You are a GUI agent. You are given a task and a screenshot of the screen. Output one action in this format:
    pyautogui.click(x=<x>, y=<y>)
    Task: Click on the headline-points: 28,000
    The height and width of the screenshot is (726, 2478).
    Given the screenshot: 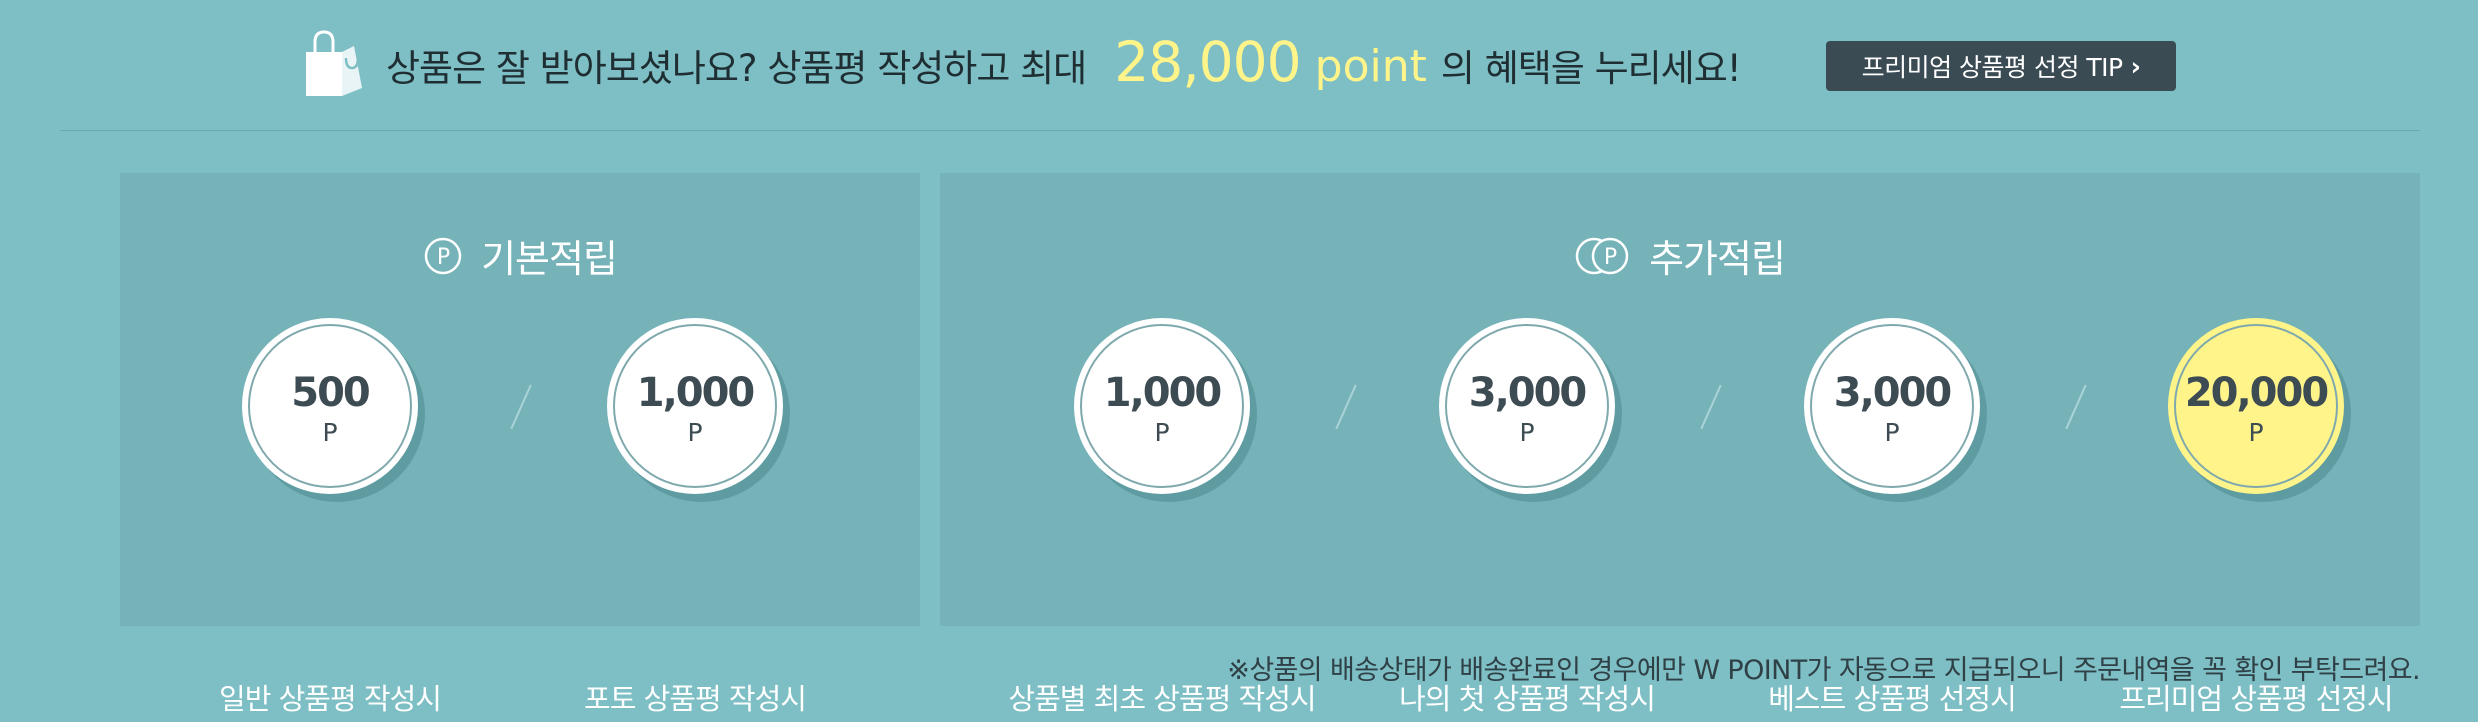 What is the action you would take?
    pyautogui.click(x=1207, y=62)
    